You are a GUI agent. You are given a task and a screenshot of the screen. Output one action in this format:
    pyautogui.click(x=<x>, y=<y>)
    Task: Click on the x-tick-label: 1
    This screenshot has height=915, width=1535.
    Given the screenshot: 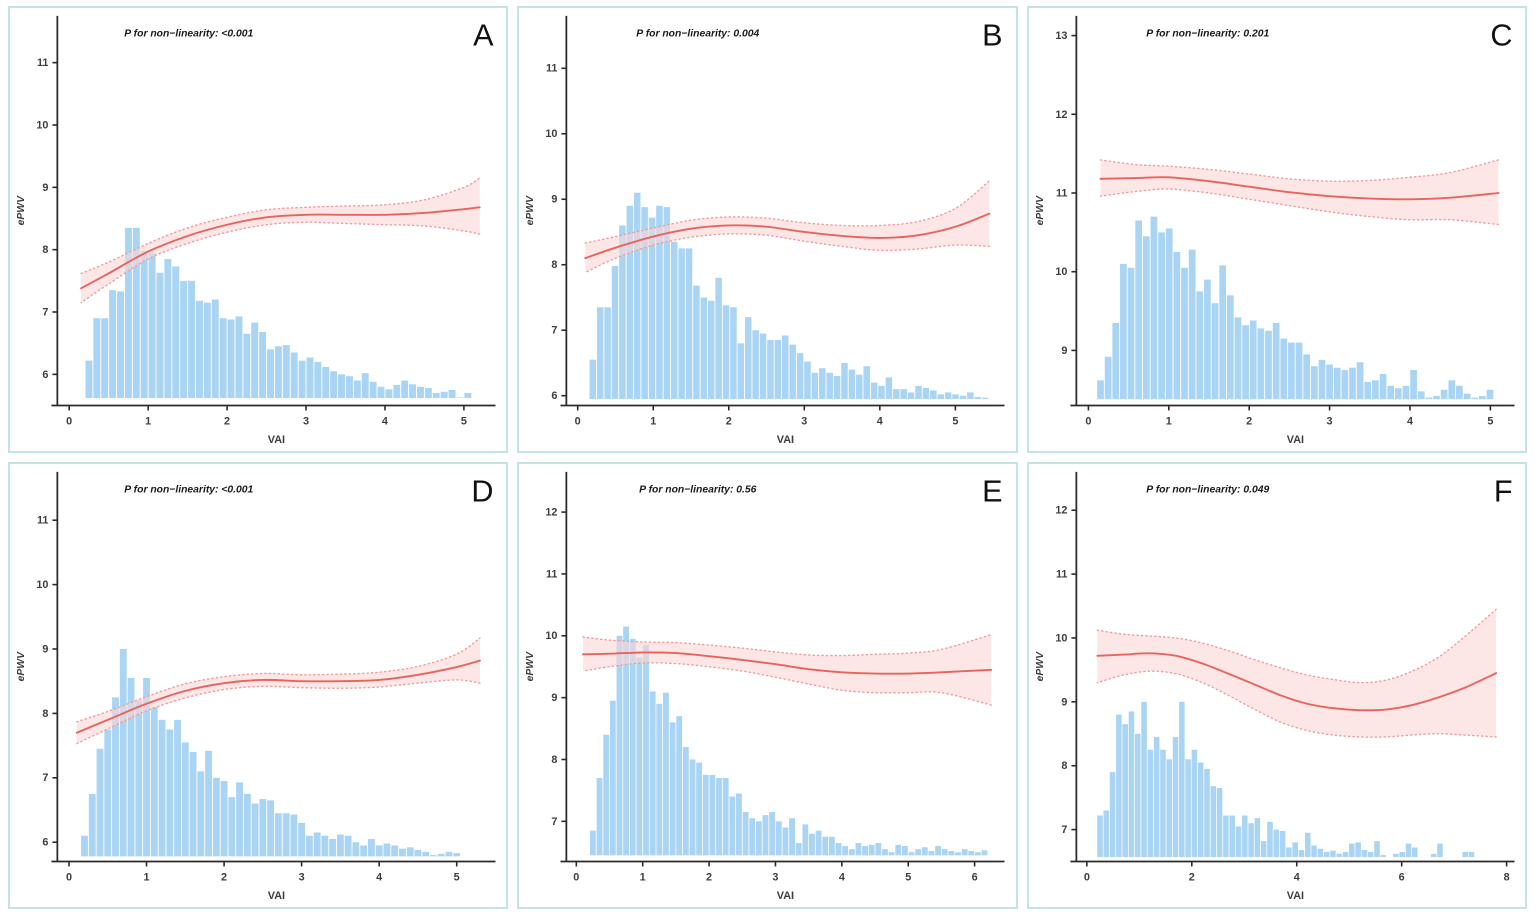 What is the action you would take?
    pyautogui.click(x=654, y=421)
    